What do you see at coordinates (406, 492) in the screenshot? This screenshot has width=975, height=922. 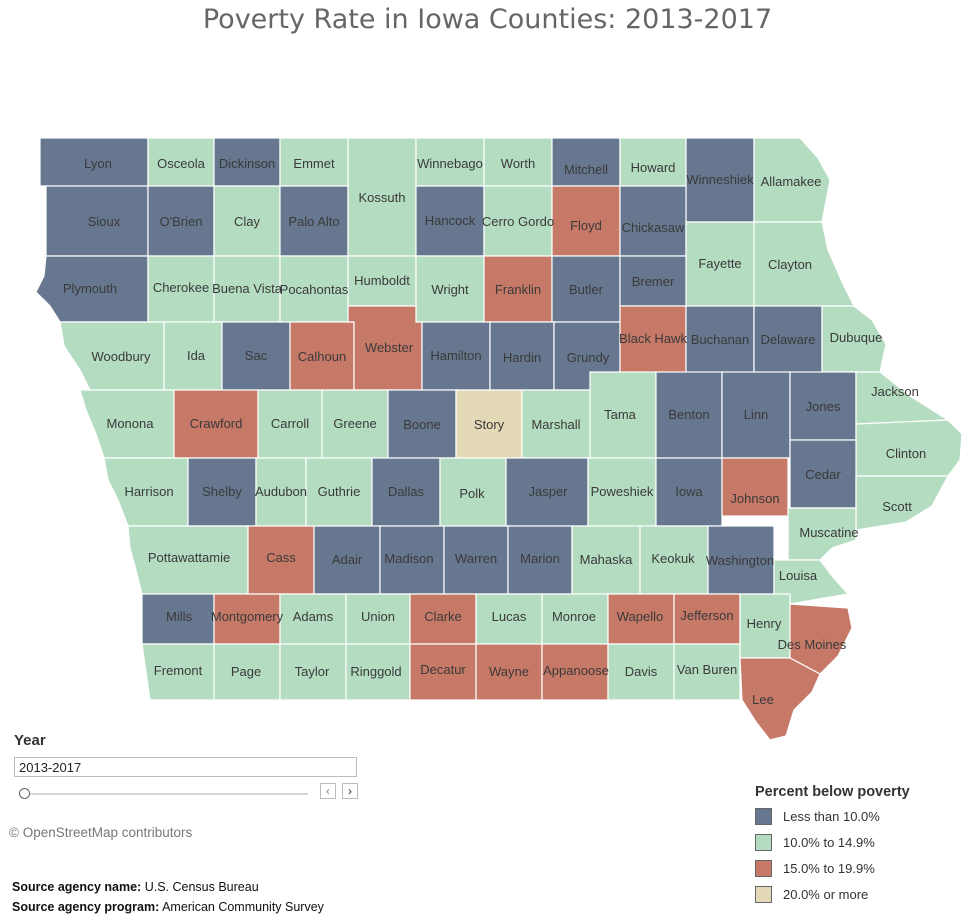 I see `county-dallas` at bounding box center [406, 492].